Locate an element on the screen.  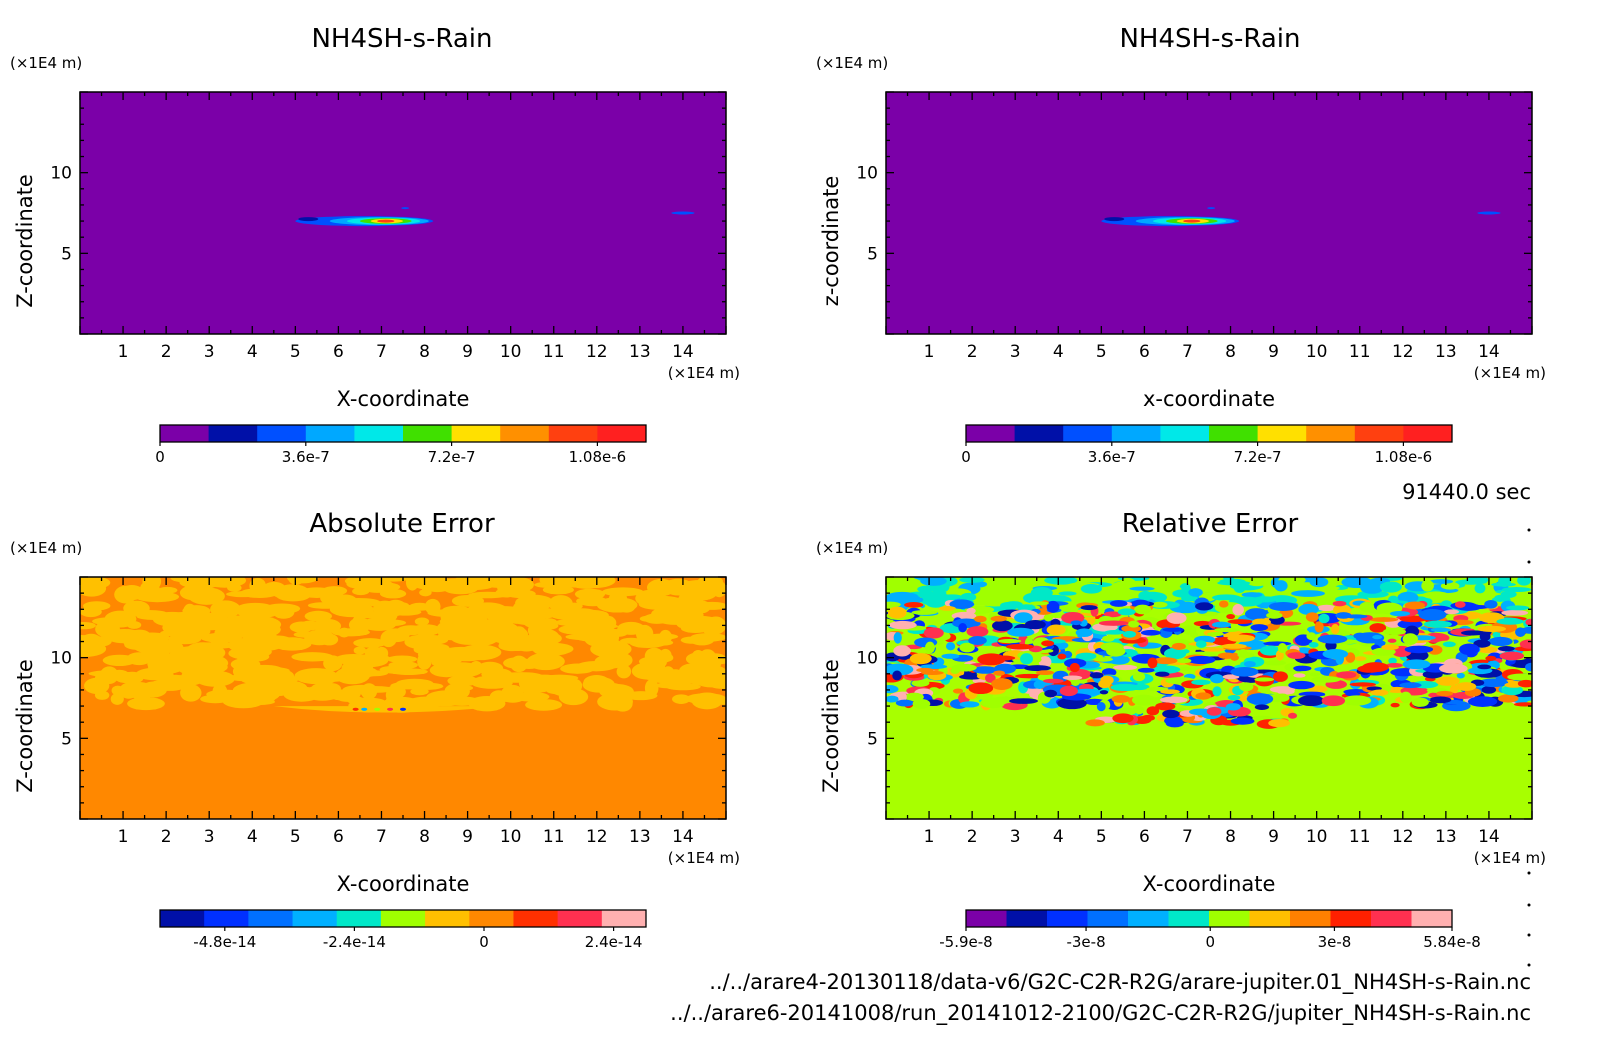
colorbar-frame is located at coordinates (403, 433).